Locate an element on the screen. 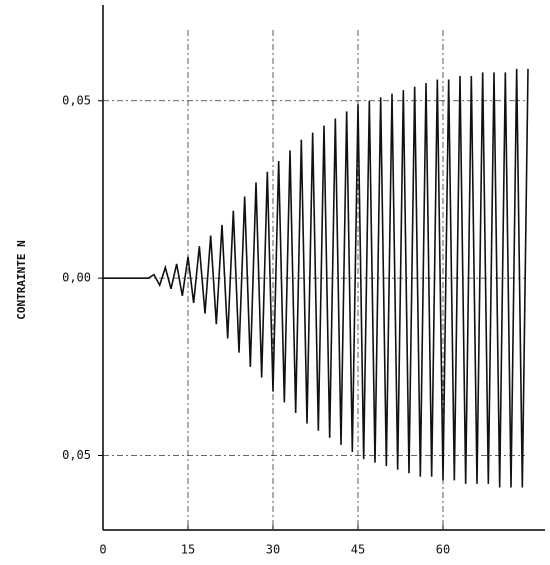 The width and height of the screenshot is (550, 565). y-tick-label: 0,00 is located at coordinates (76, 278).